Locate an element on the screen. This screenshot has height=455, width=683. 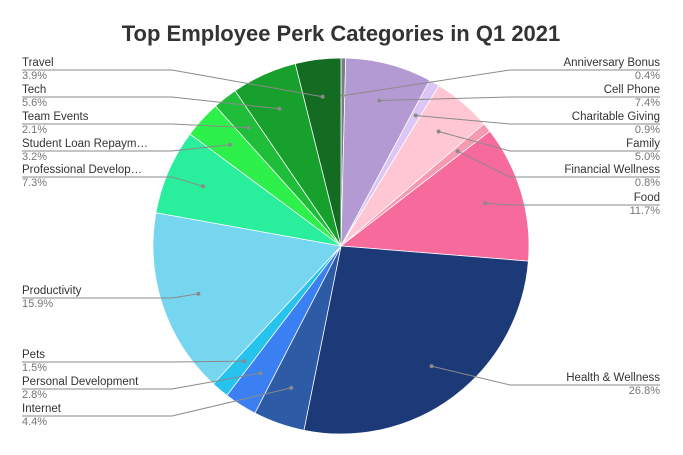
leader-dot-productivity is located at coordinates (198, 293).